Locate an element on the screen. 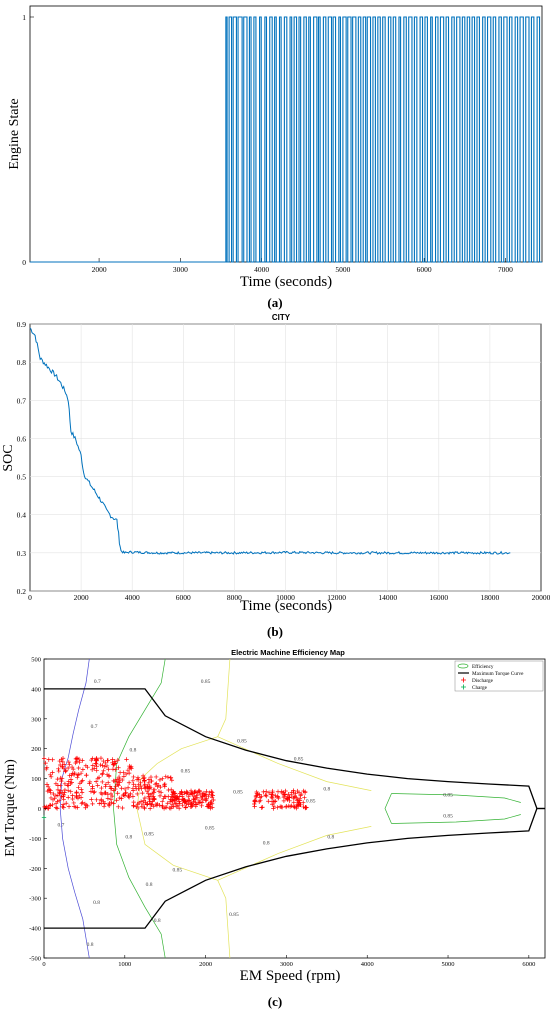 This screenshot has width=550, height=1031. legend-swatch-charge is located at coordinates (463, 687).